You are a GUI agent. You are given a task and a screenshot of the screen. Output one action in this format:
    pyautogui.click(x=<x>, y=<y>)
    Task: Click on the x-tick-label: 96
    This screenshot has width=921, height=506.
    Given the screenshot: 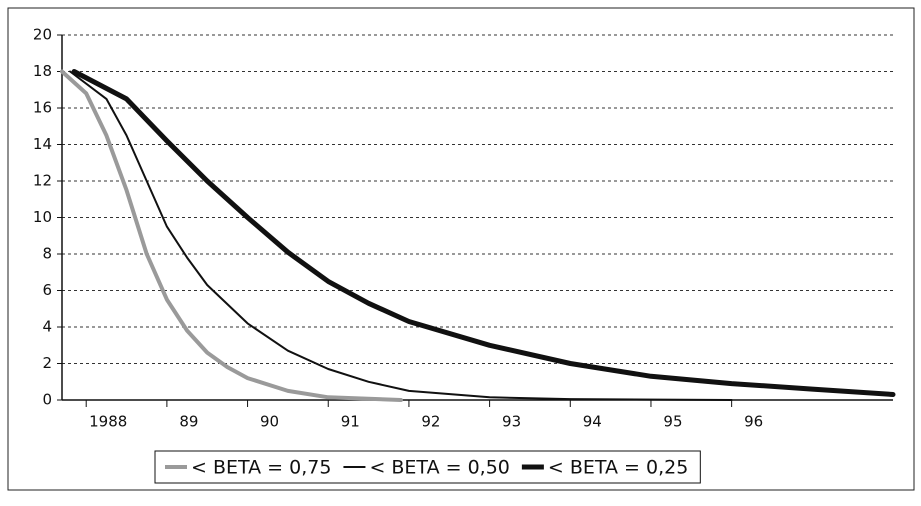 What is the action you would take?
    pyautogui.click(x=753, y=422)
    